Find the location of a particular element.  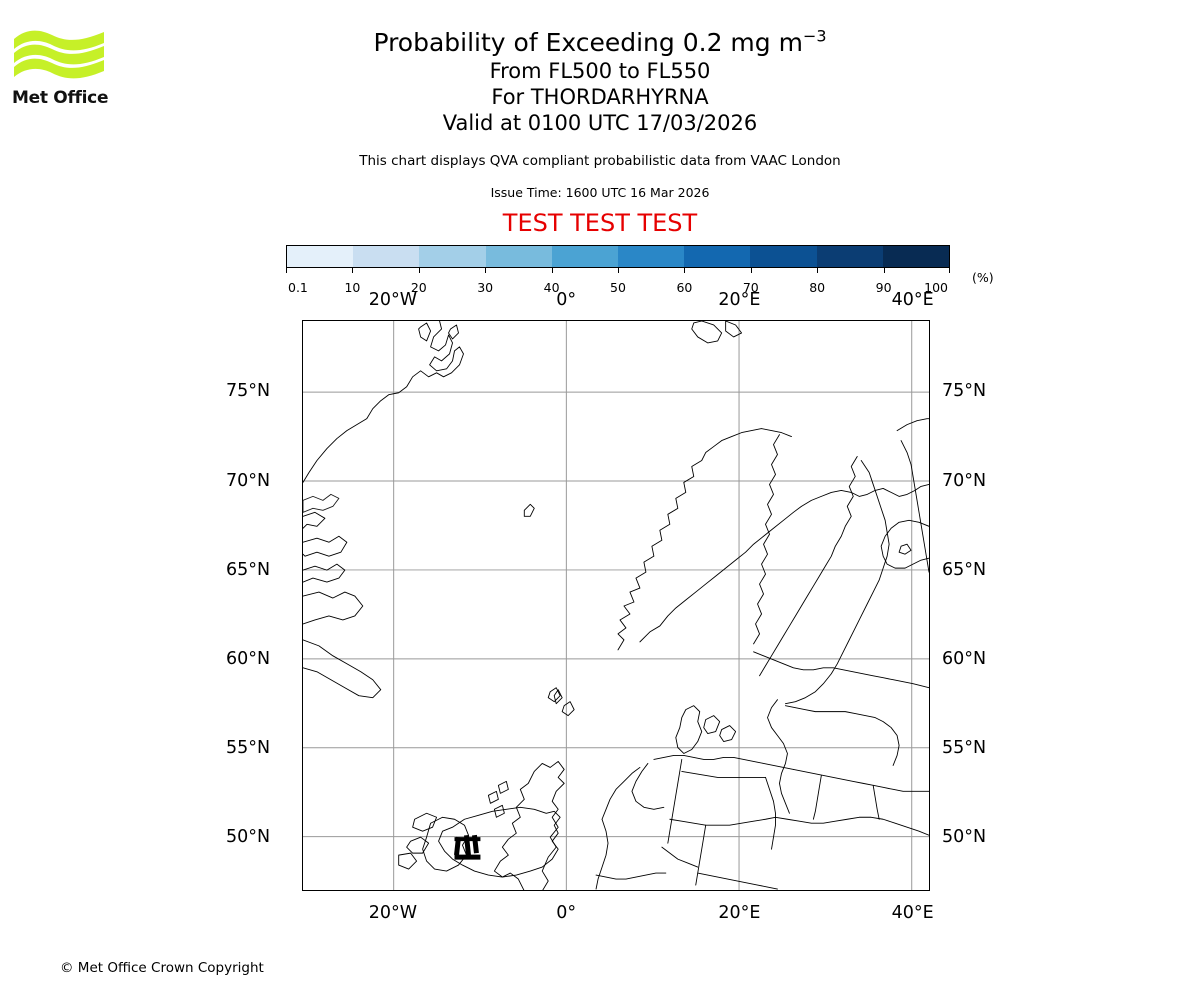

colorbar-tick-label-1: 10 is located at coordinates (352, 287).